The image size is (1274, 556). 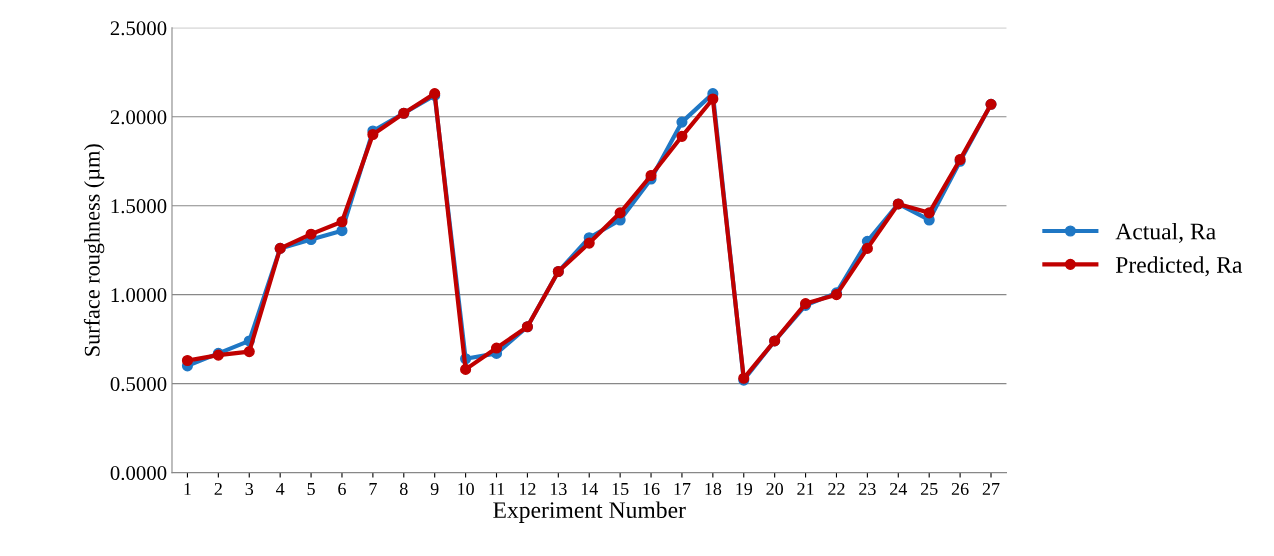 What do you see at coordinates (713, 489) in the screenshot?
I see `x-tick-label: 18` at bounding box center [713, 489].